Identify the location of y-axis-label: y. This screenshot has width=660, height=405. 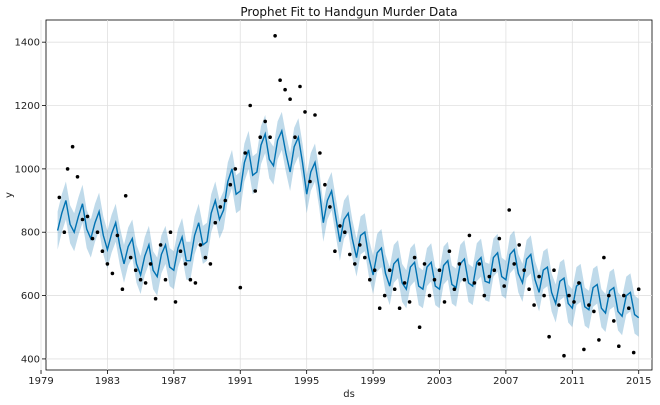
(9, 195).